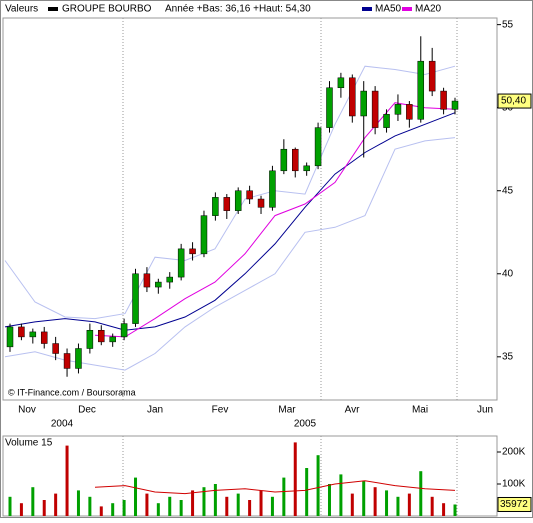 This screenshot has width=533, height=523. What do you see at coordinates (508, 273) in the screenshot?
I see `y-tick-label: 40` at bounding box center [508, 273].